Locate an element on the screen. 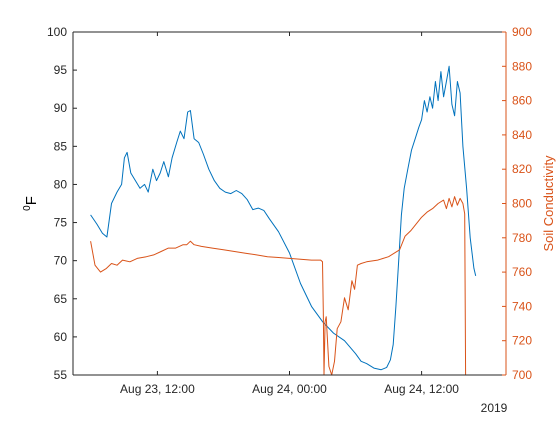 The width and height of the screenshot is (560, 425). x-tick-label: Aug 24, 12:00 is located at coordinates (421, 389).